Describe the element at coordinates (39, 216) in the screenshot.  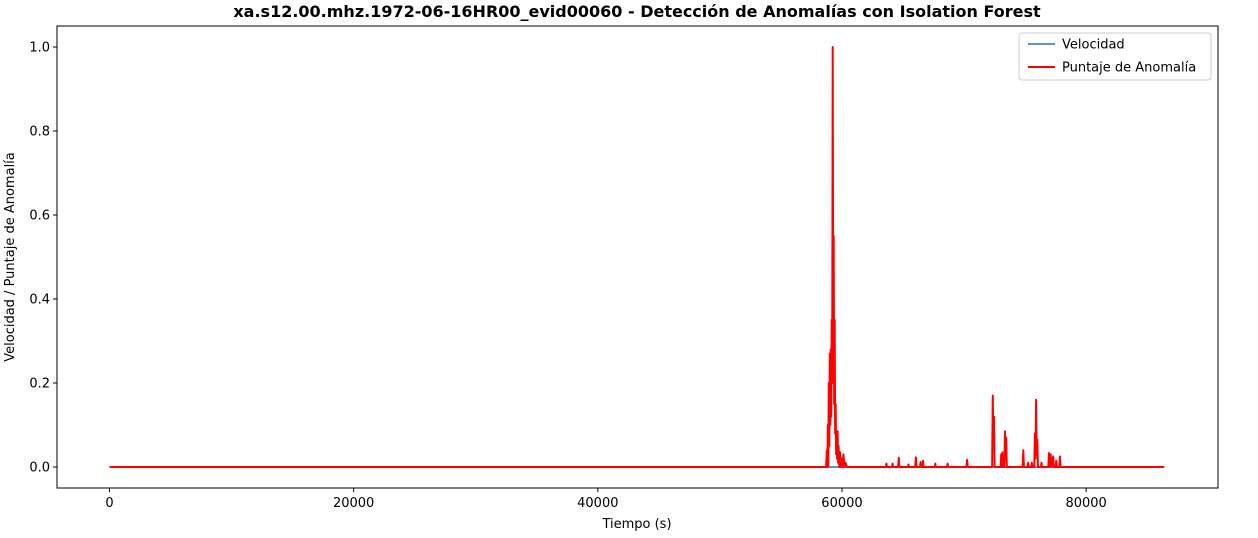
I see `y-tick-label: 0.6` at that location.